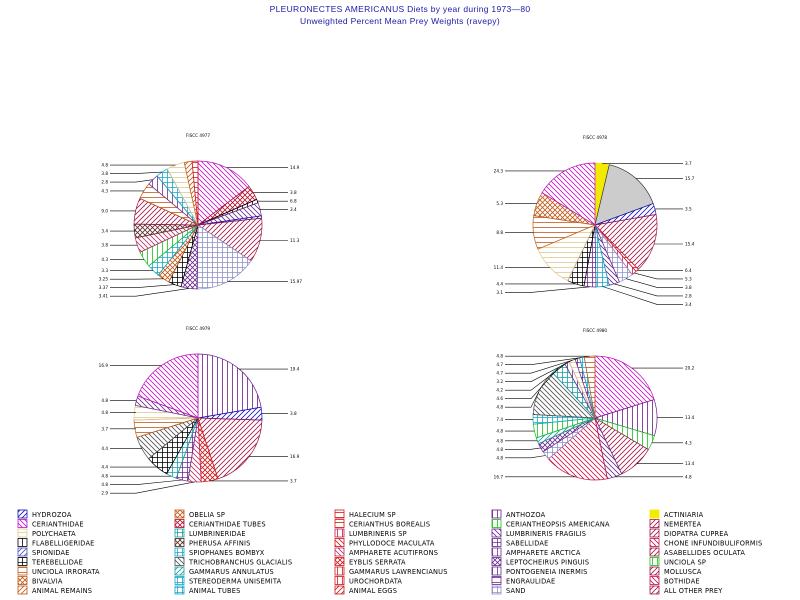 This screenshot has height=600, width=800. What do you see at coordinates (547, 563) in the screenshot?
I see `legend-label: LEPTOCHEIRUS PINGUIS` at bounding box center [547, 563].